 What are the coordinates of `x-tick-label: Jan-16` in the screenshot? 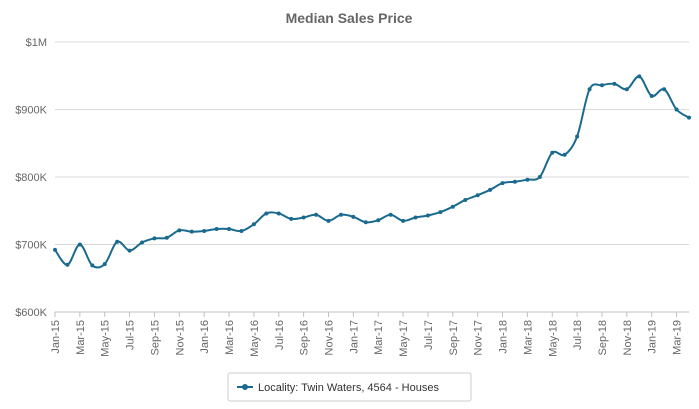 It's located at (205, 337).